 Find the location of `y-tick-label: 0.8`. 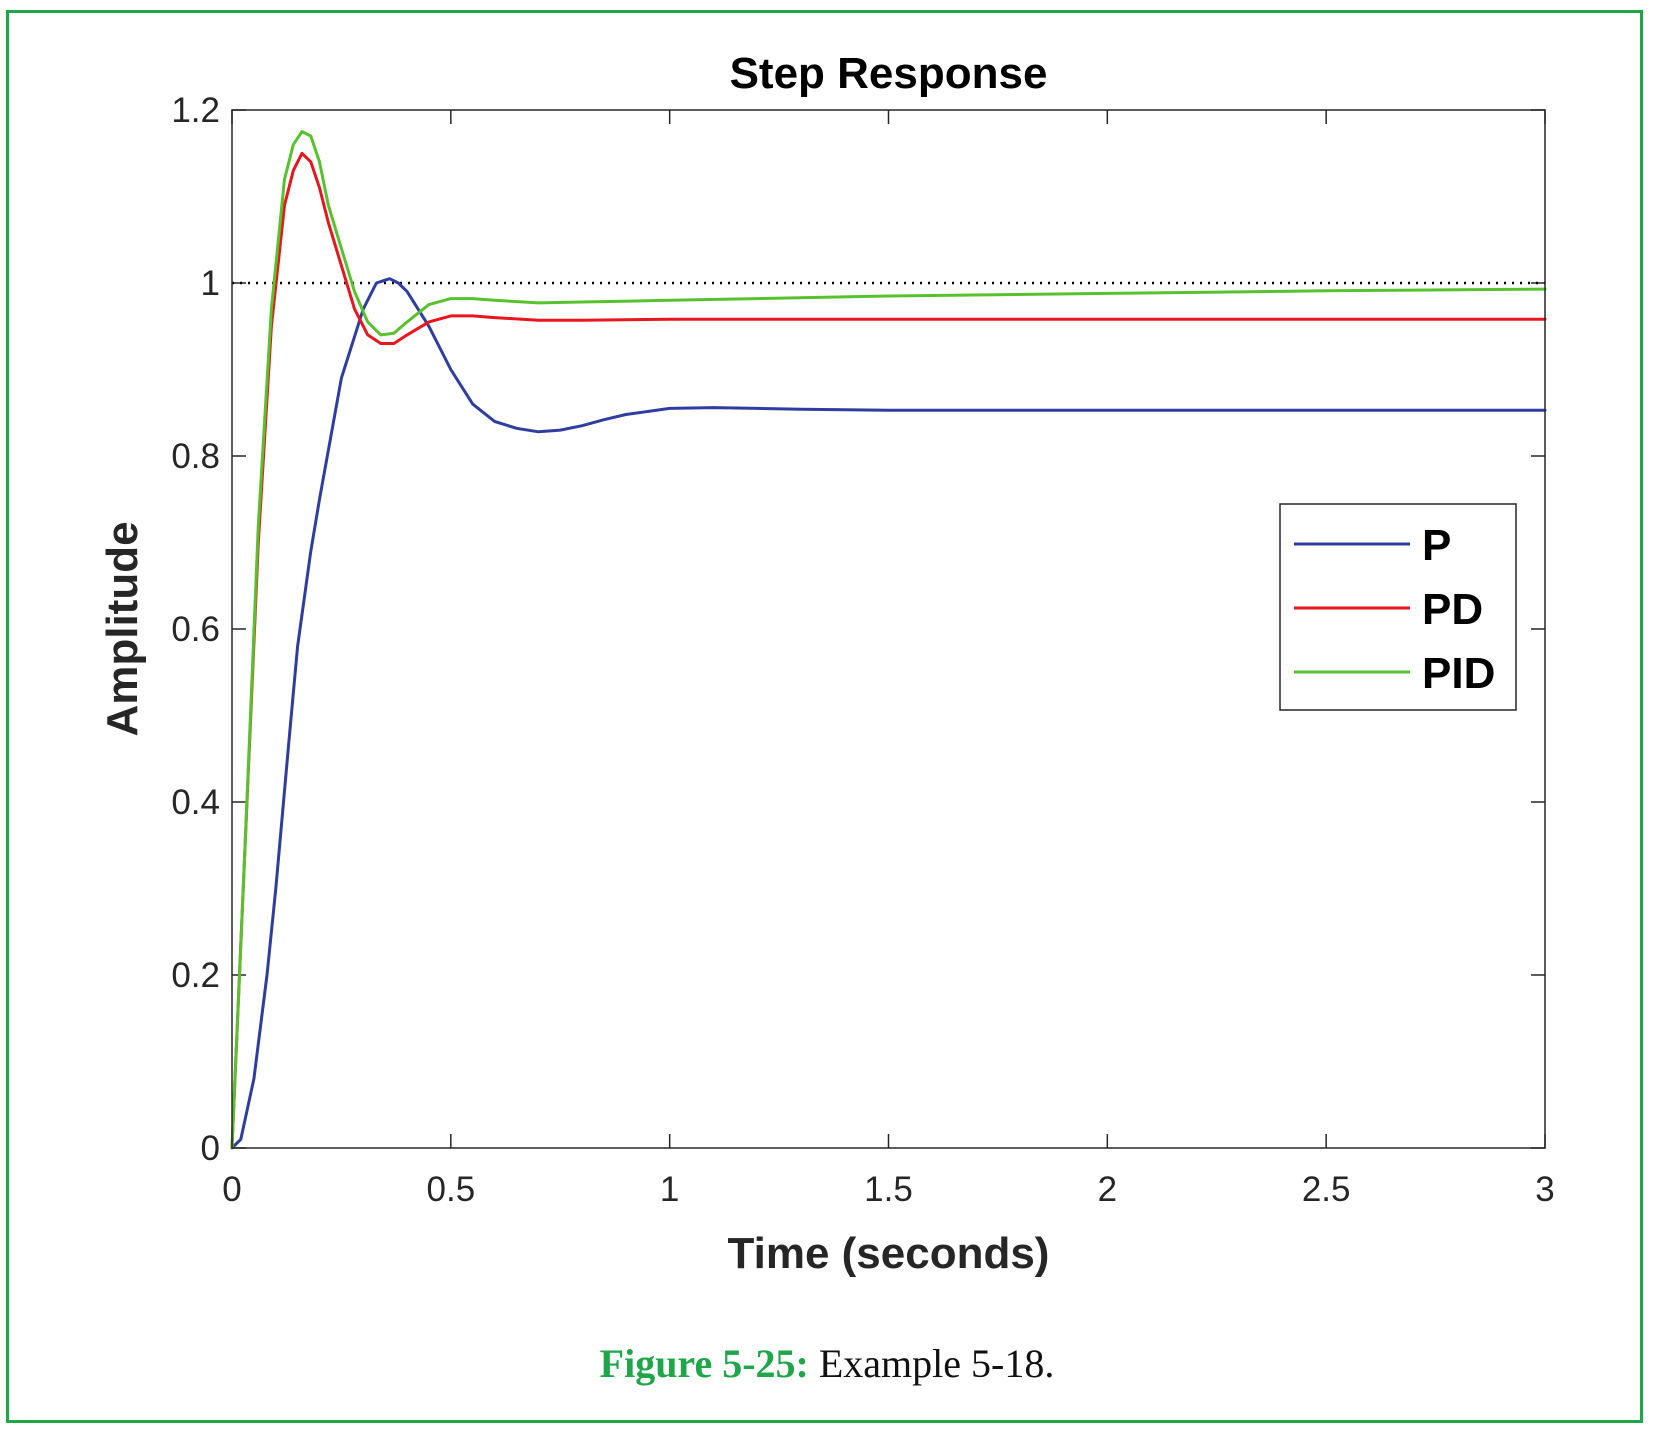

y-tick-label: 0.8 is located at coordinates (195, 456).